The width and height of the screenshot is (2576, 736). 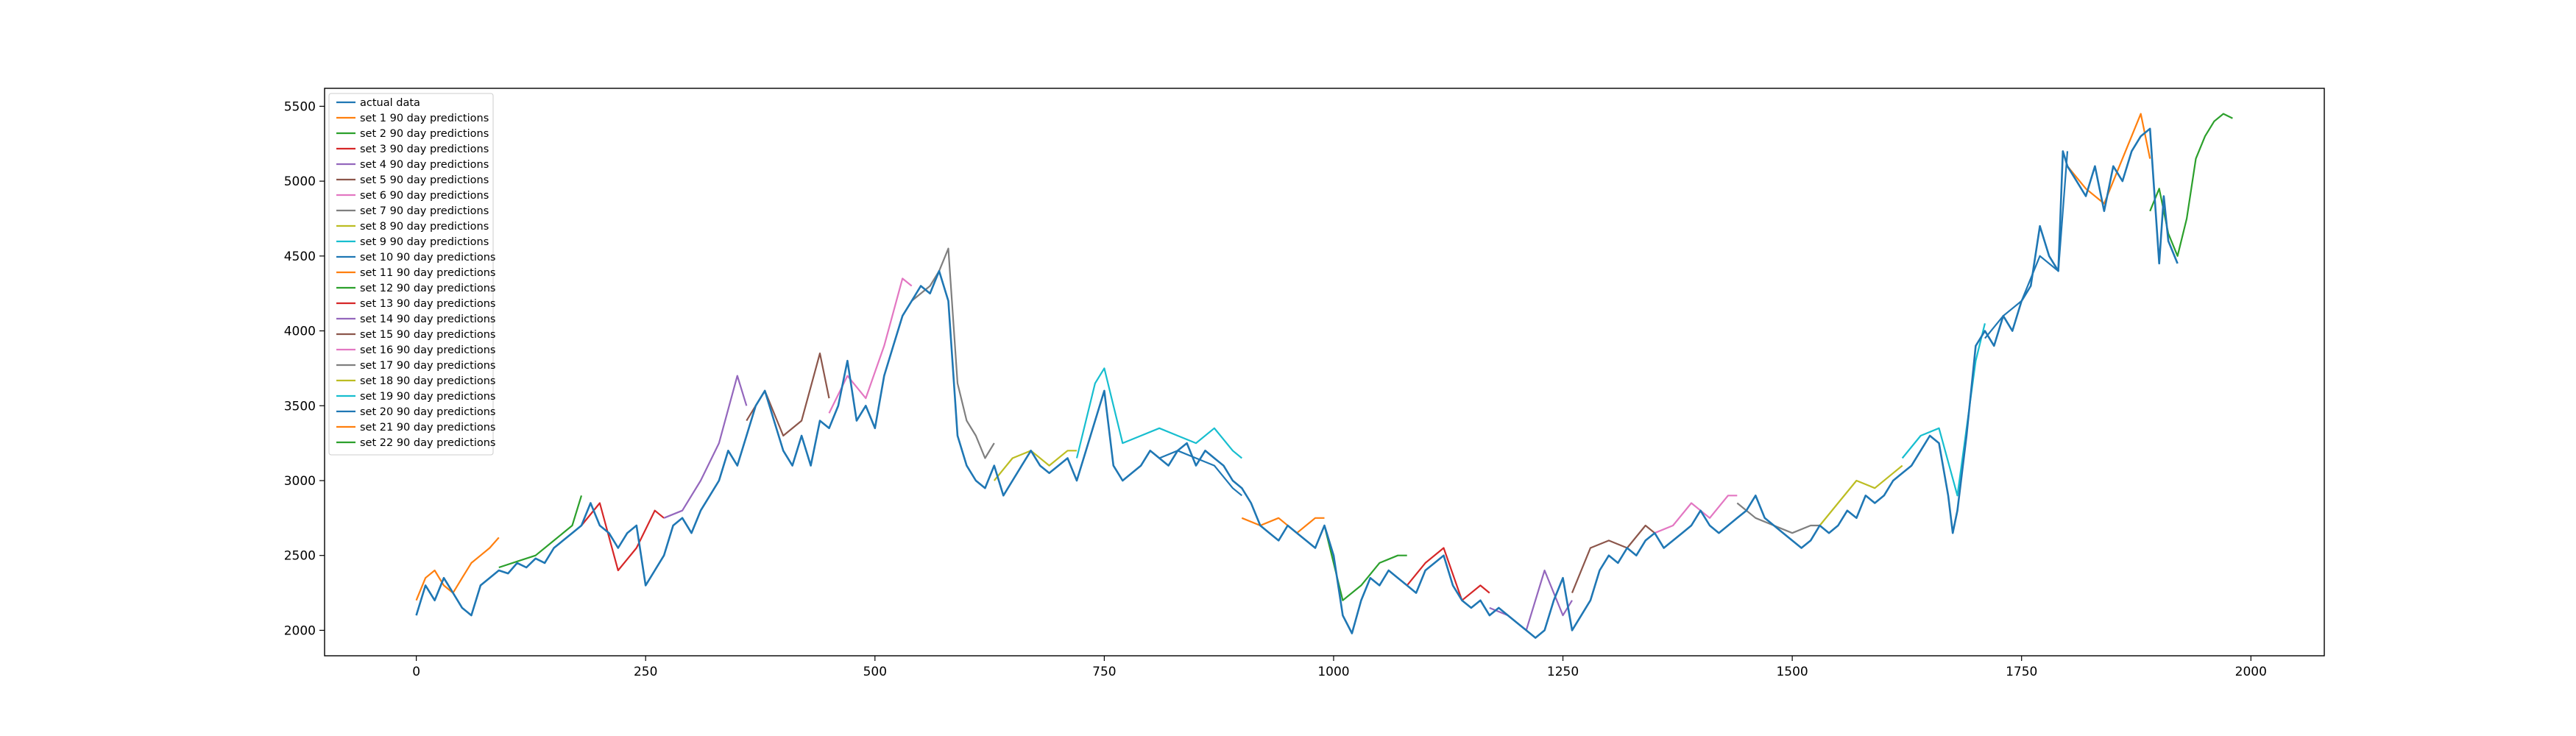 What do you see at coordinates (427, 335) in the screenshot?
I see `legend-label: set 15 90 day predictions` at bounding box center [427, 335].